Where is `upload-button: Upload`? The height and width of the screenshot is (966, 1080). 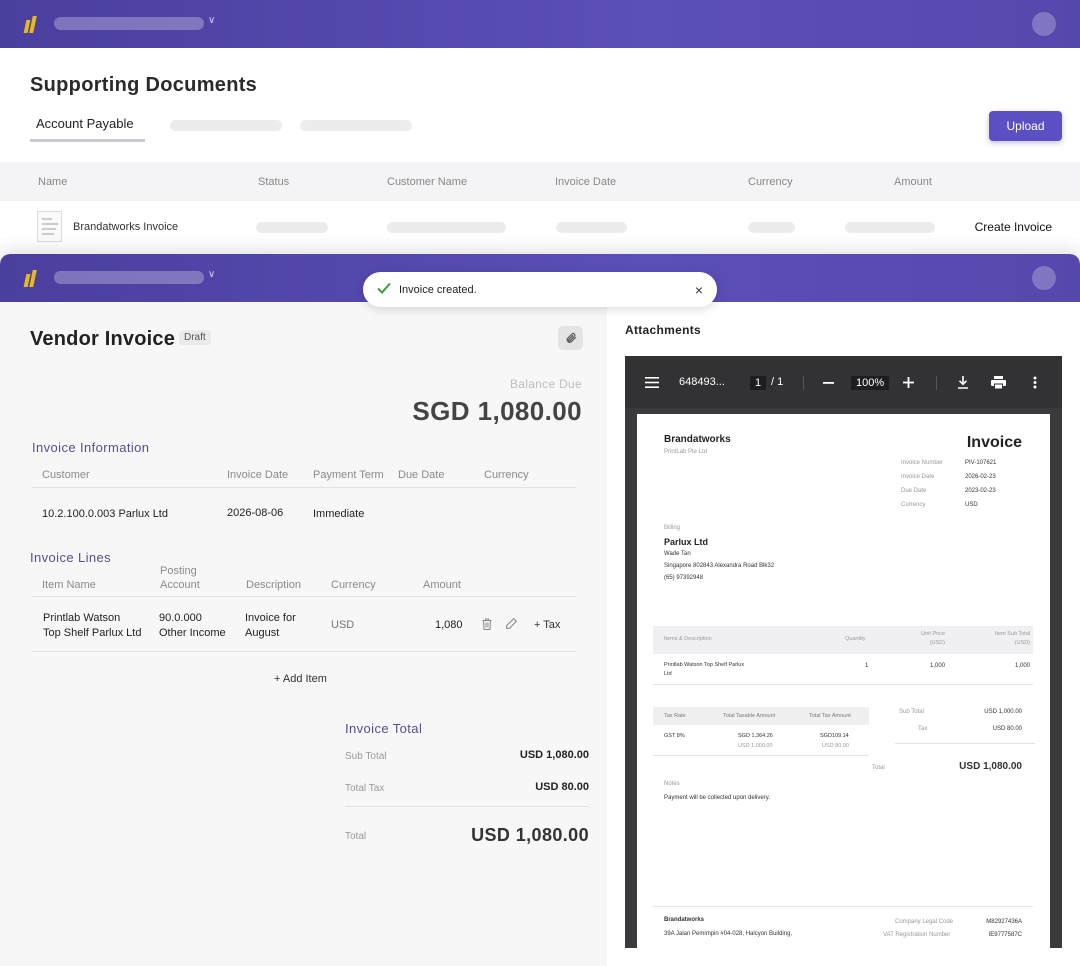
upload-button: Upload is located at coordinates (1025, 126).